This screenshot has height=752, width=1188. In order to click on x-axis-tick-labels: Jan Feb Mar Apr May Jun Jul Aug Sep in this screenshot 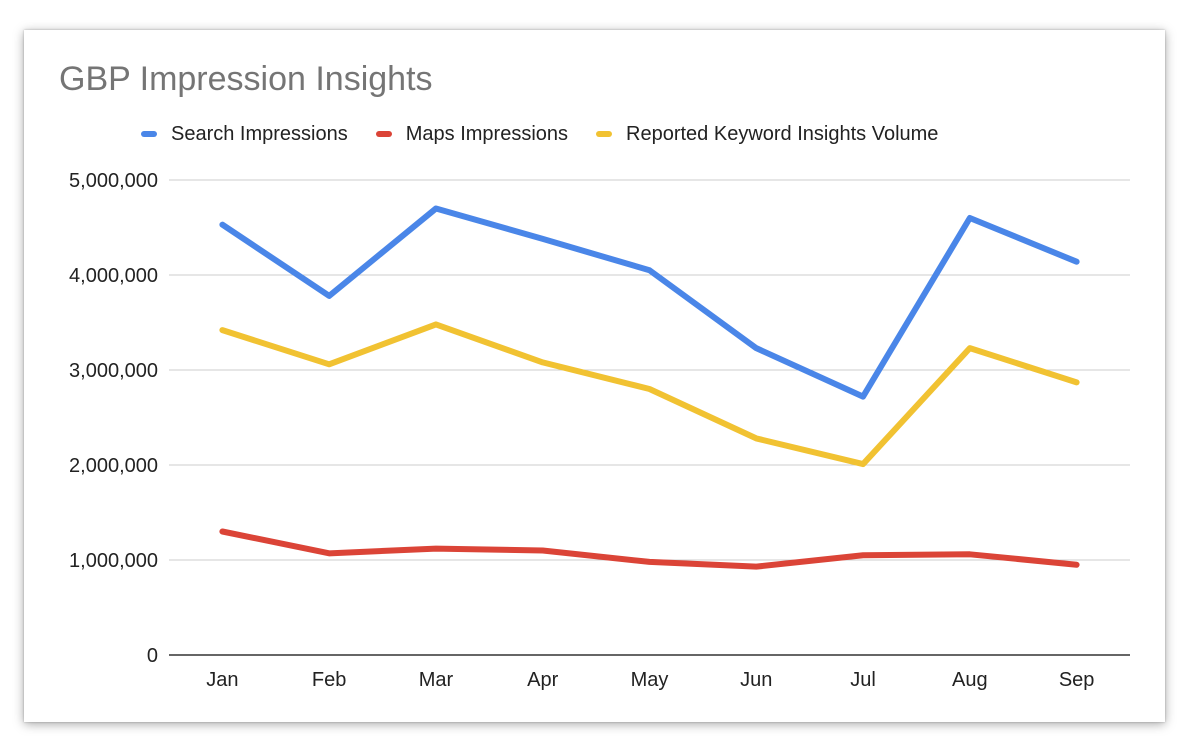, I will do `click(650, 680)`.